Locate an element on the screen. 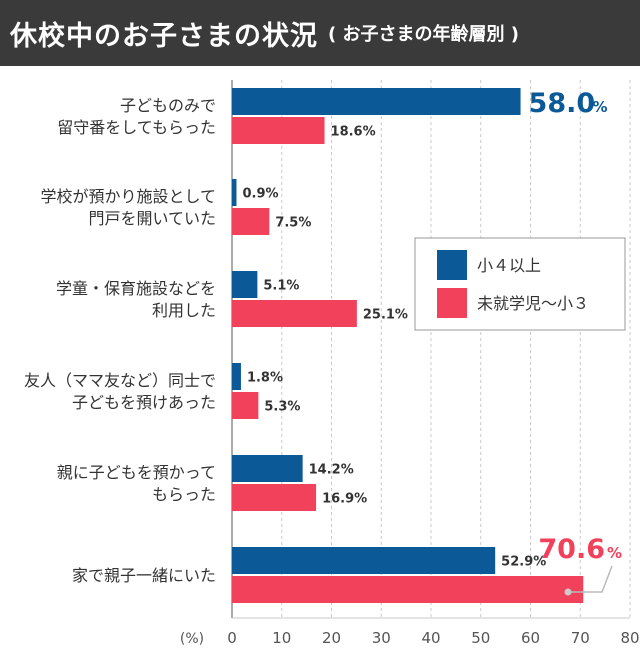 The height and width of the screenshot is (650, 640). category-label: 家で親子一緒にいた is located at coordinates (144, 575).